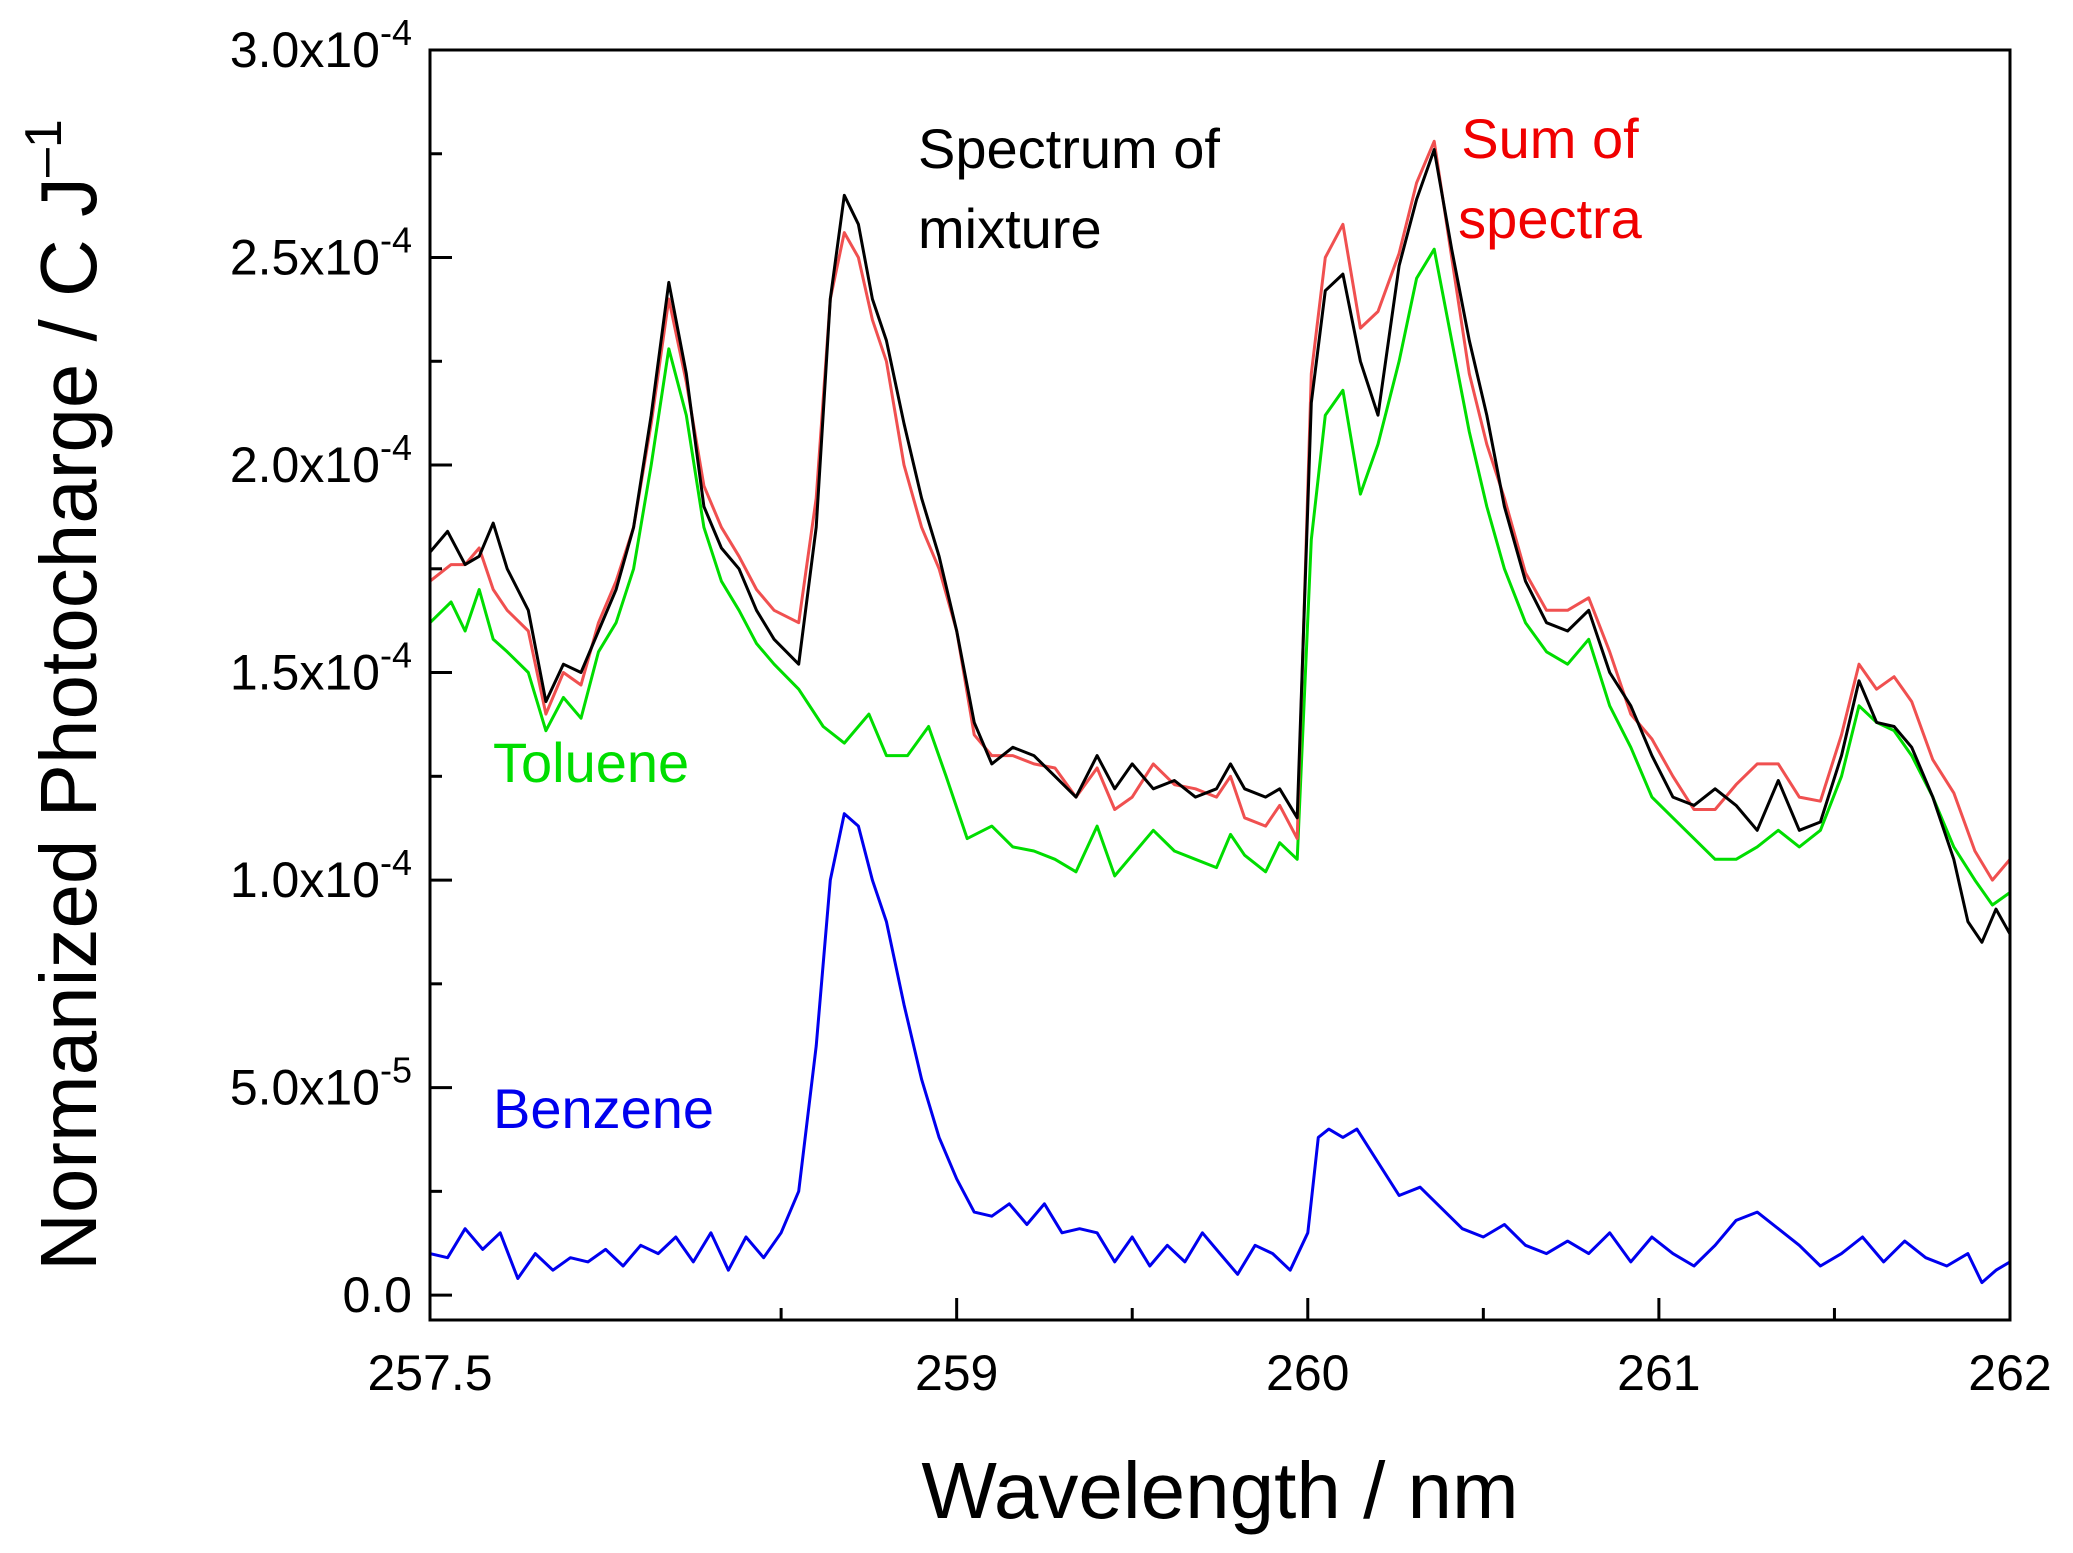 Image resolution: width=2073 pixels, height=1553 pixels. What do you see at coordinates (305, 673) in the screenshot?
I see `y-tick-mantissa: 1.5x10` at bounding box center [305, 673].